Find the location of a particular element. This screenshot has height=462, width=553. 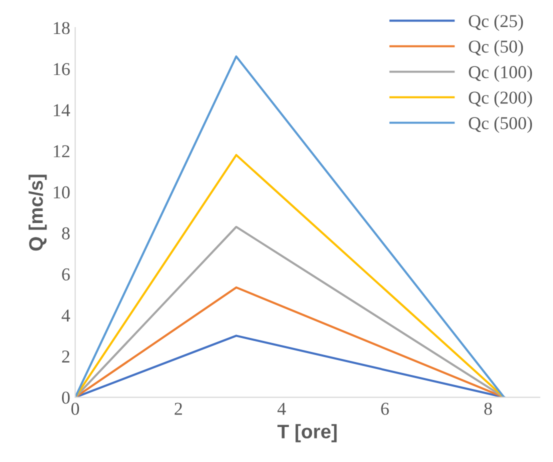

y-tick-label: 6 is located at coordinates (66, 274).